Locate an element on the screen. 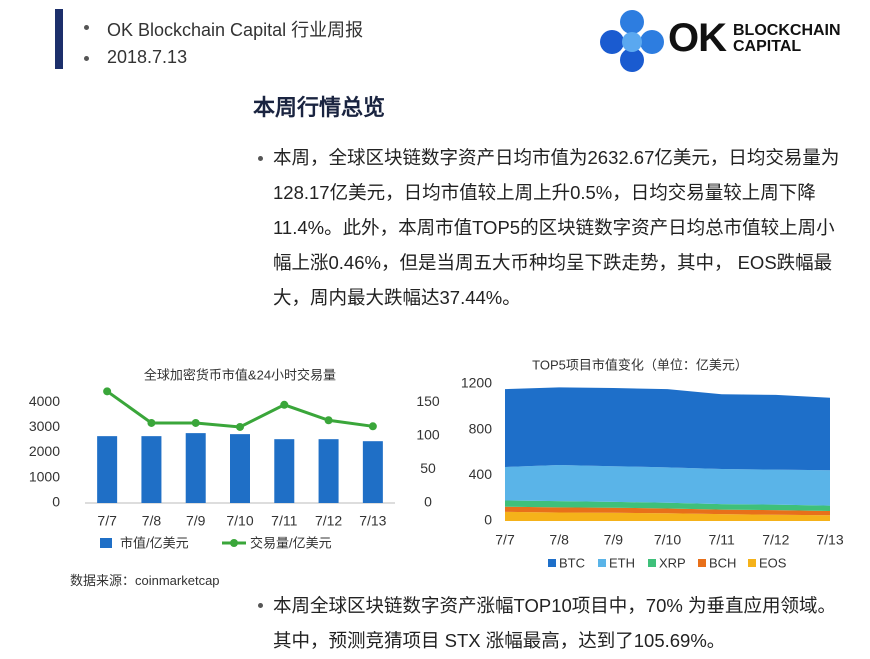 Image resolution: width=870 pixels, height=659 pixels. logo-icon is located at coordinates (632, 41).